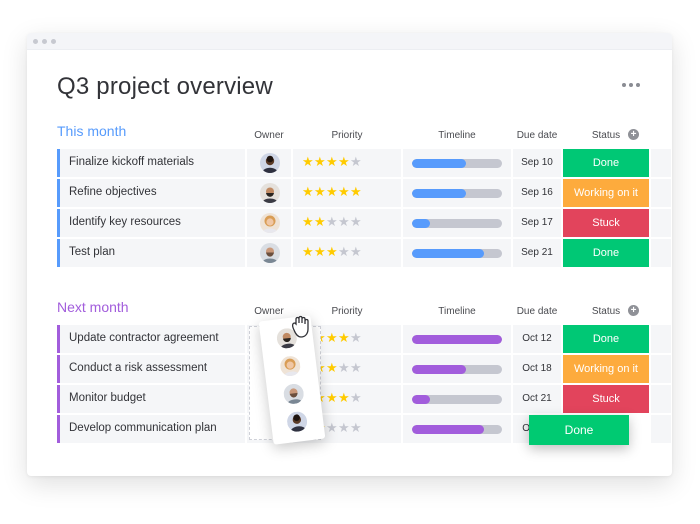 The width and height of the screenshot is (700, 524). I want to click on due-date: Sep 21, so click(537, 252).